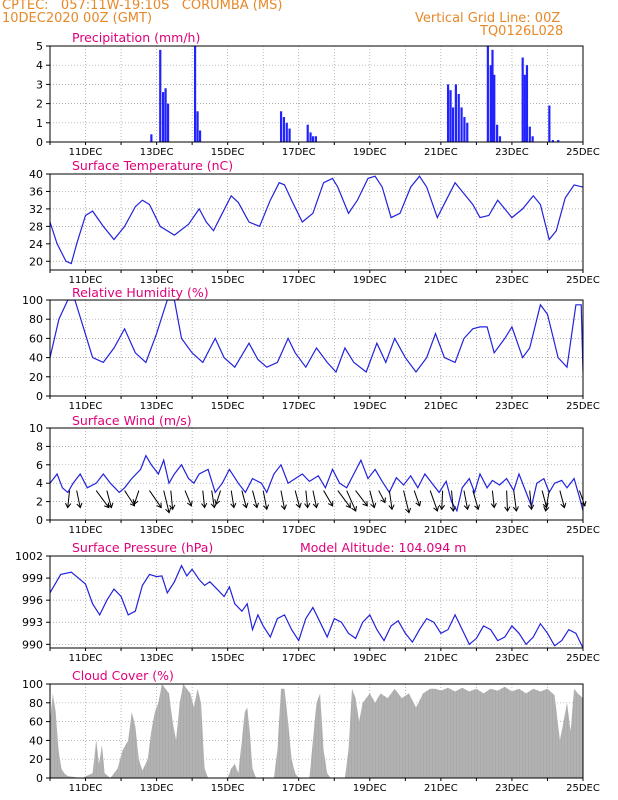 This screenshot has width=618, height=800. I want to click on y-tick-label: 60, so click(36, 338).